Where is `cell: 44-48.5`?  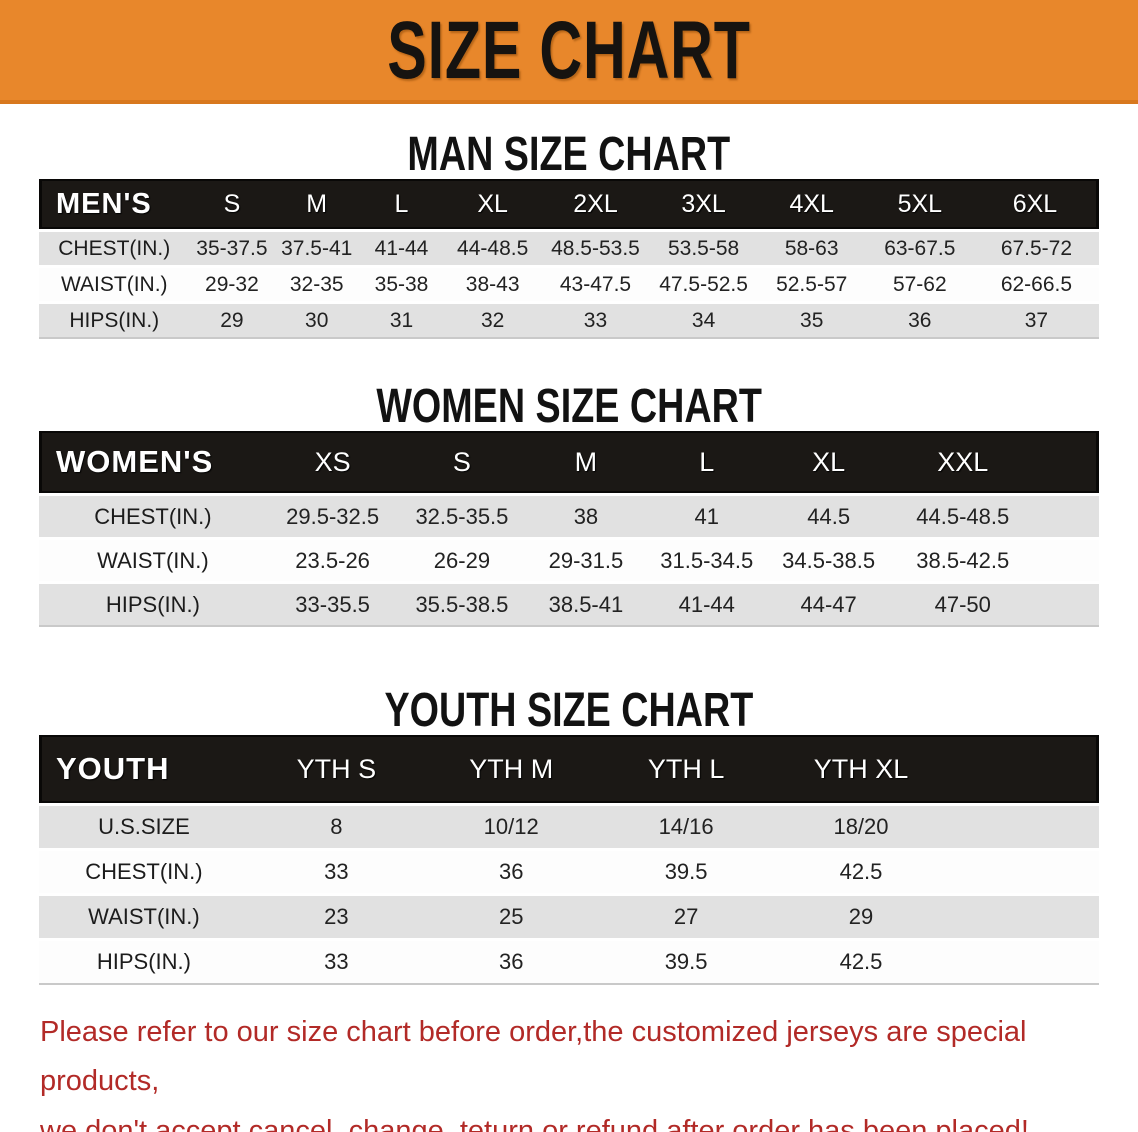
cell: 44-48.5 is located at coordinates (492, 248).